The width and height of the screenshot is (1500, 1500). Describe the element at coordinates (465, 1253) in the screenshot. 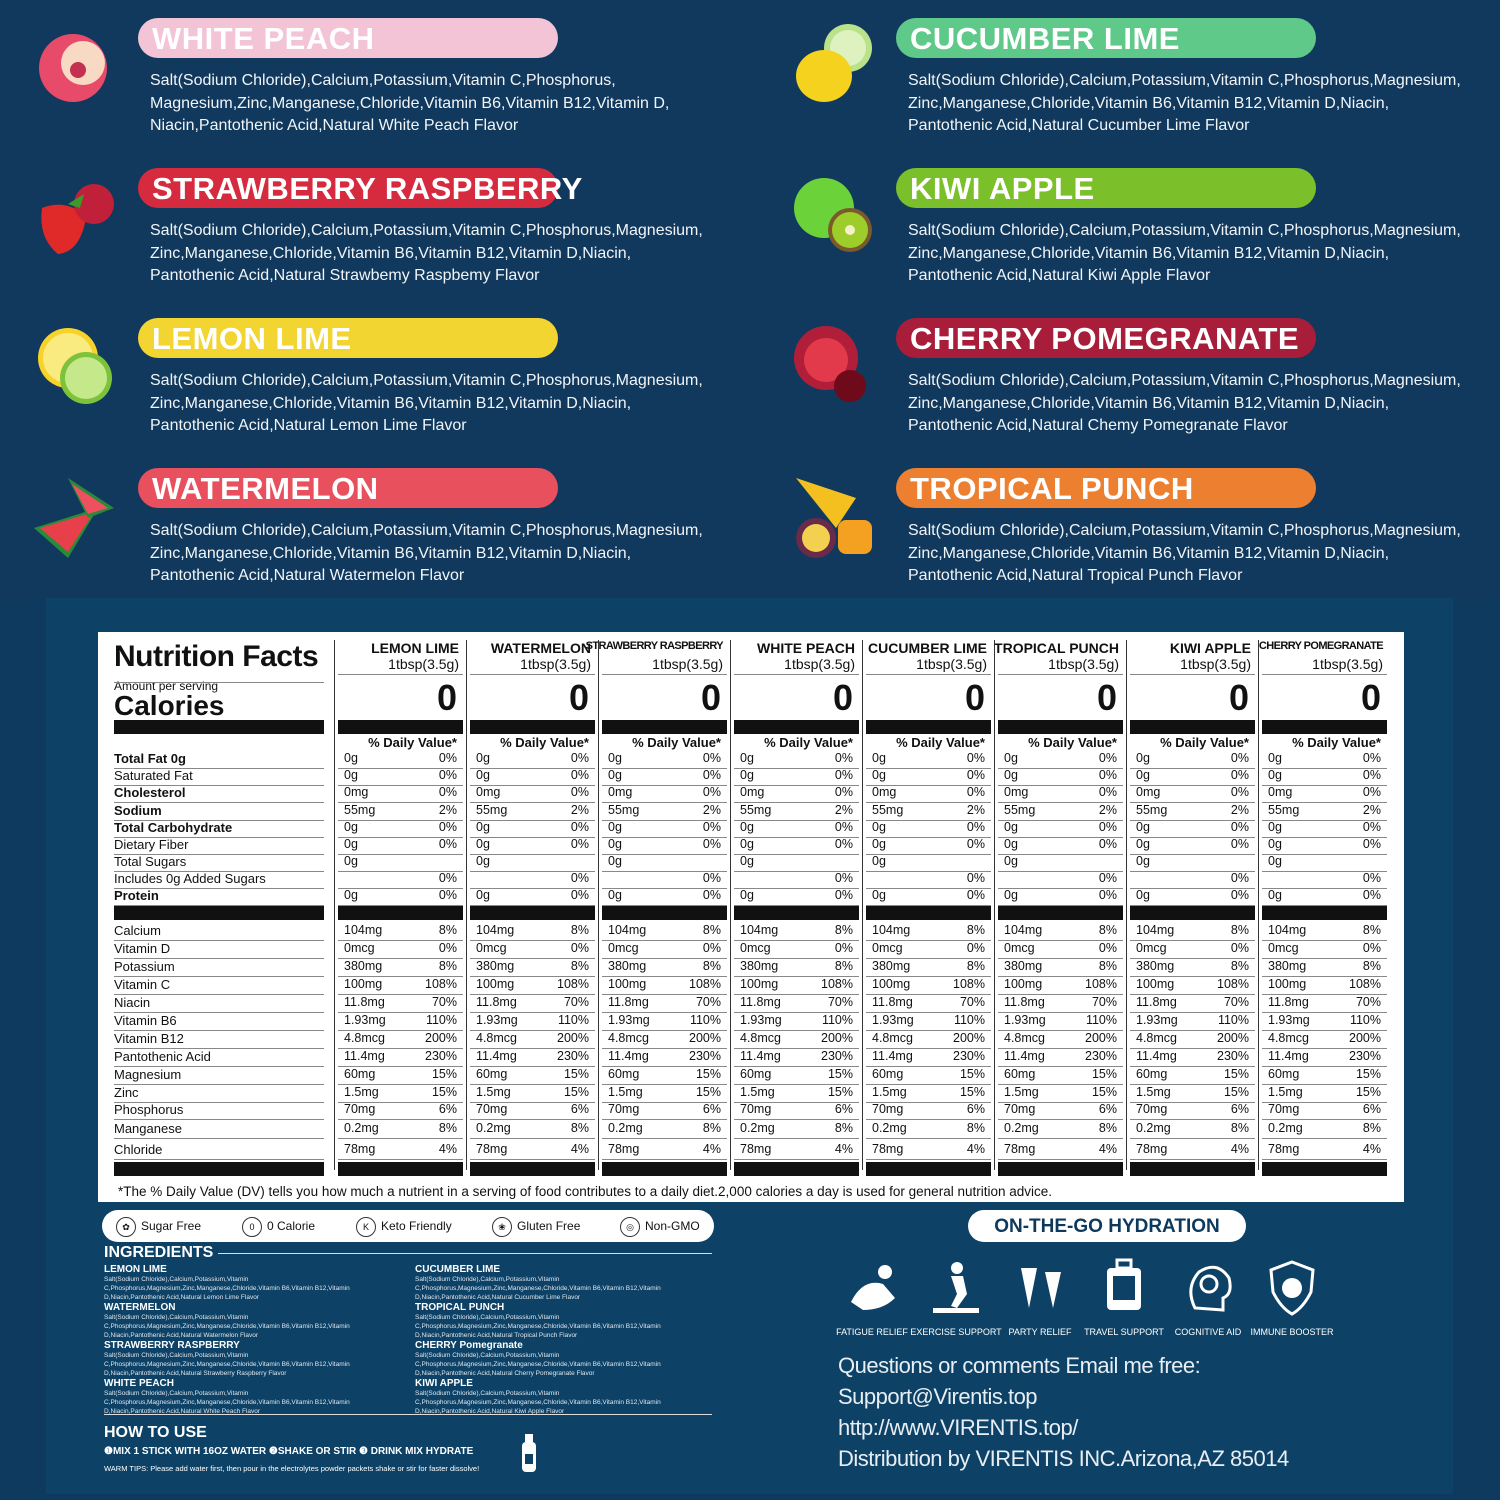

I see `ingredients-divider` at that location.